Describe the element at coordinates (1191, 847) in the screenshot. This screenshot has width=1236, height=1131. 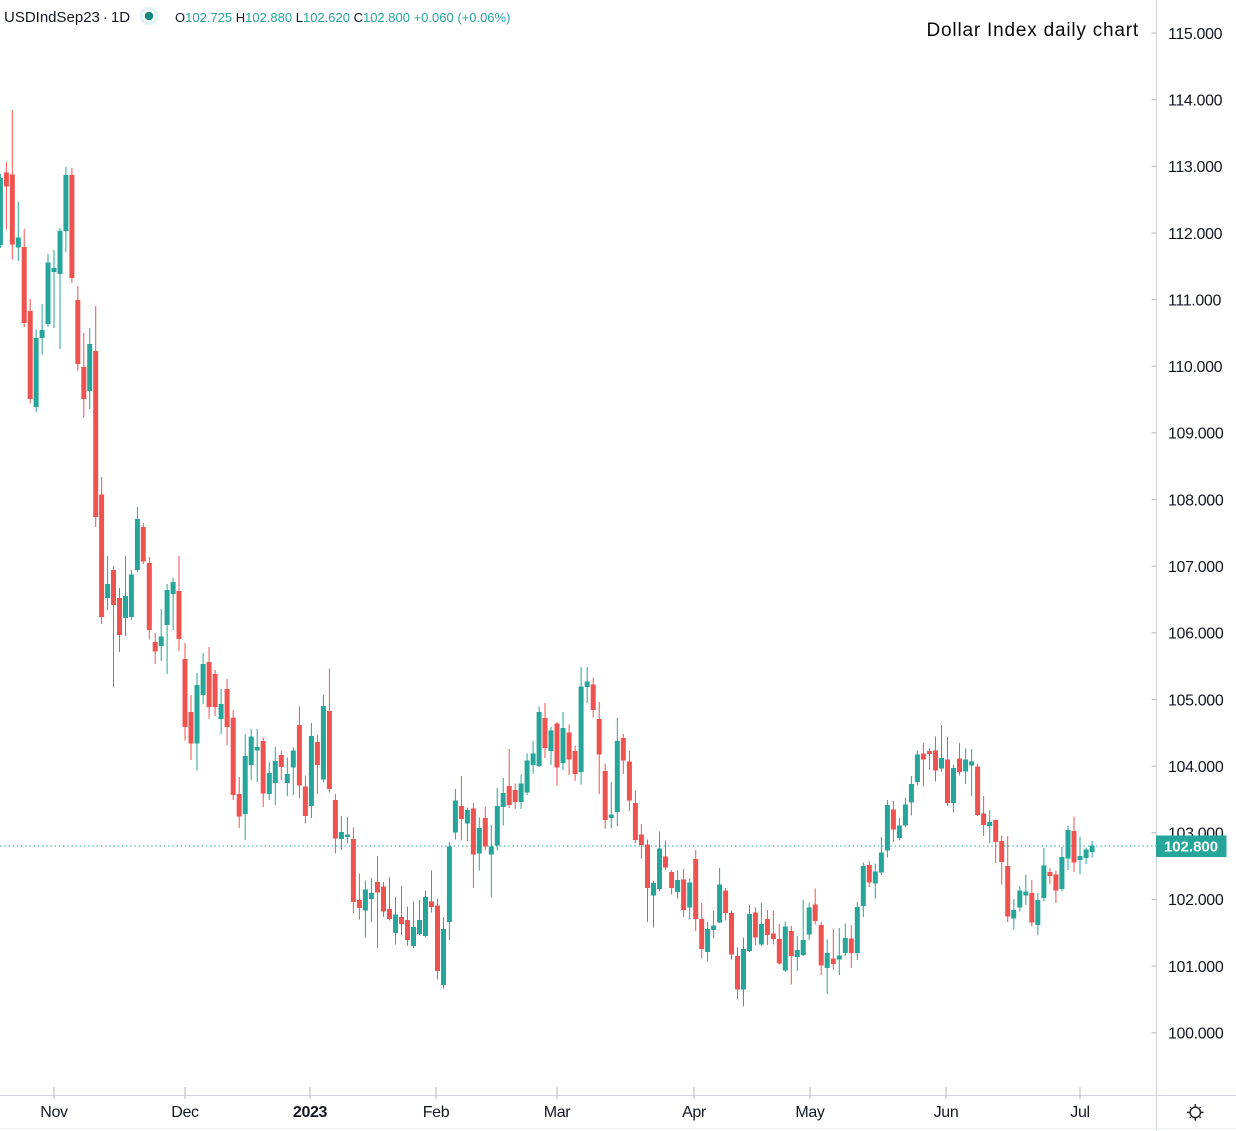
I see `svg-text: 102.800` at that location.